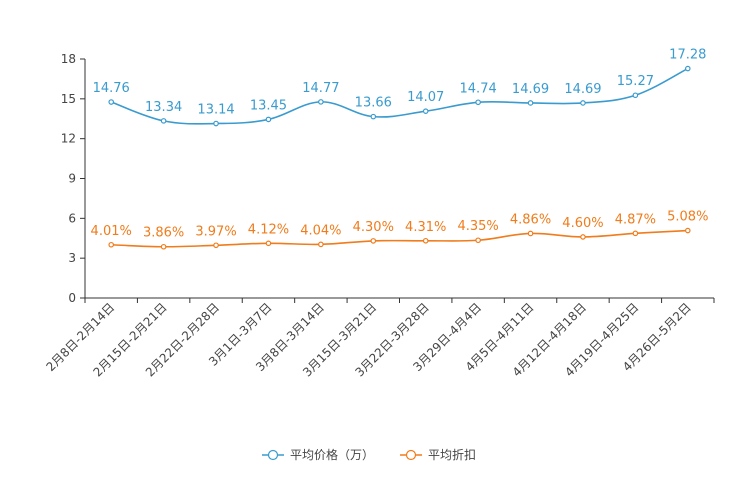  I want to click on data-label: 13.34, so click(163, 107).